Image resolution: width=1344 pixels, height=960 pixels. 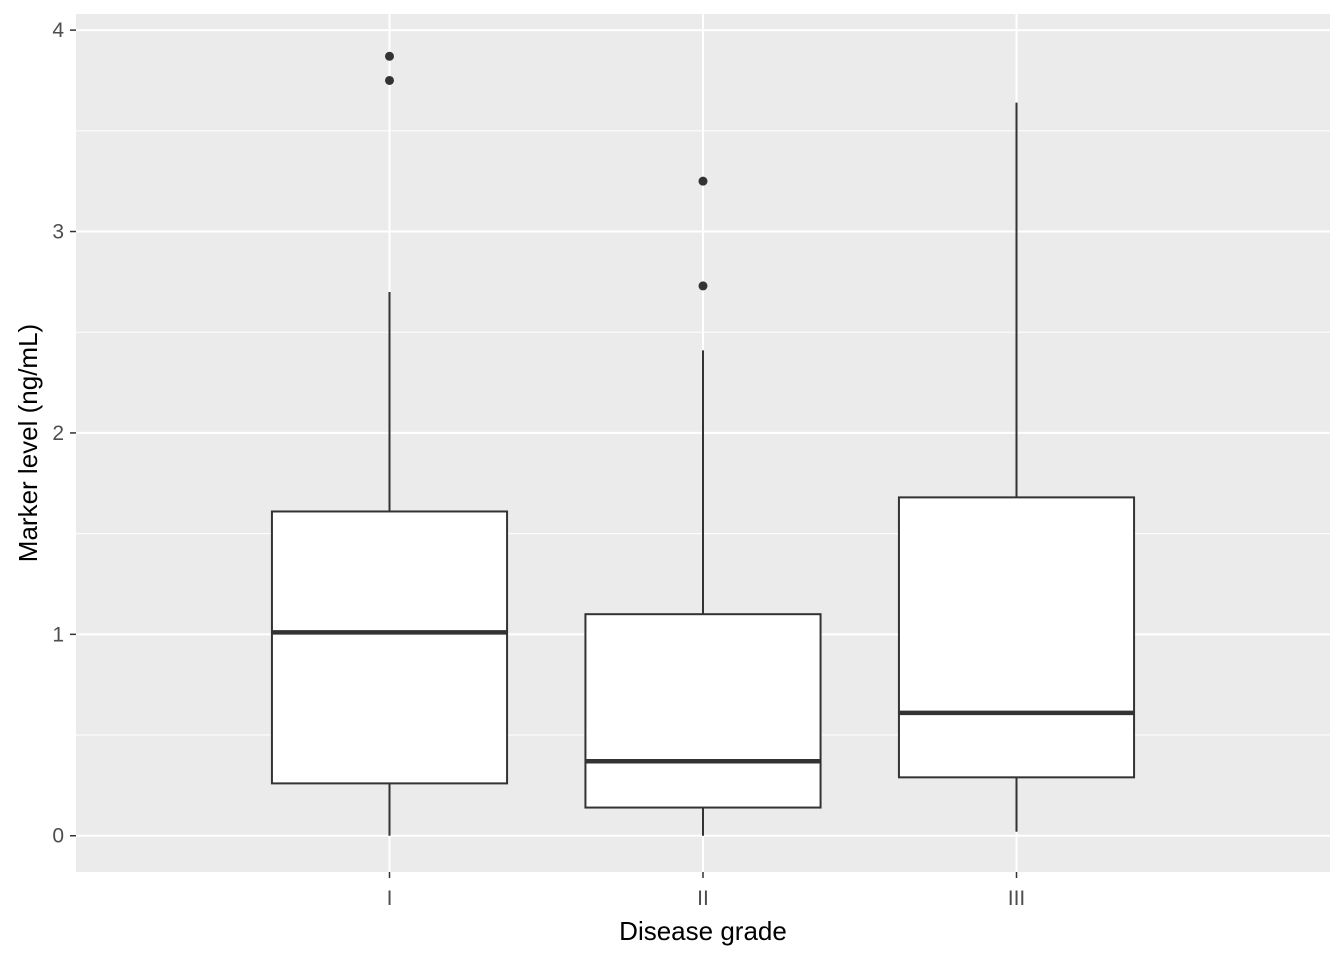 What do you see at coordinates (58, 634) in the screenshot?
I see `y-tick-label: 1` at bounding box center [58, 634].